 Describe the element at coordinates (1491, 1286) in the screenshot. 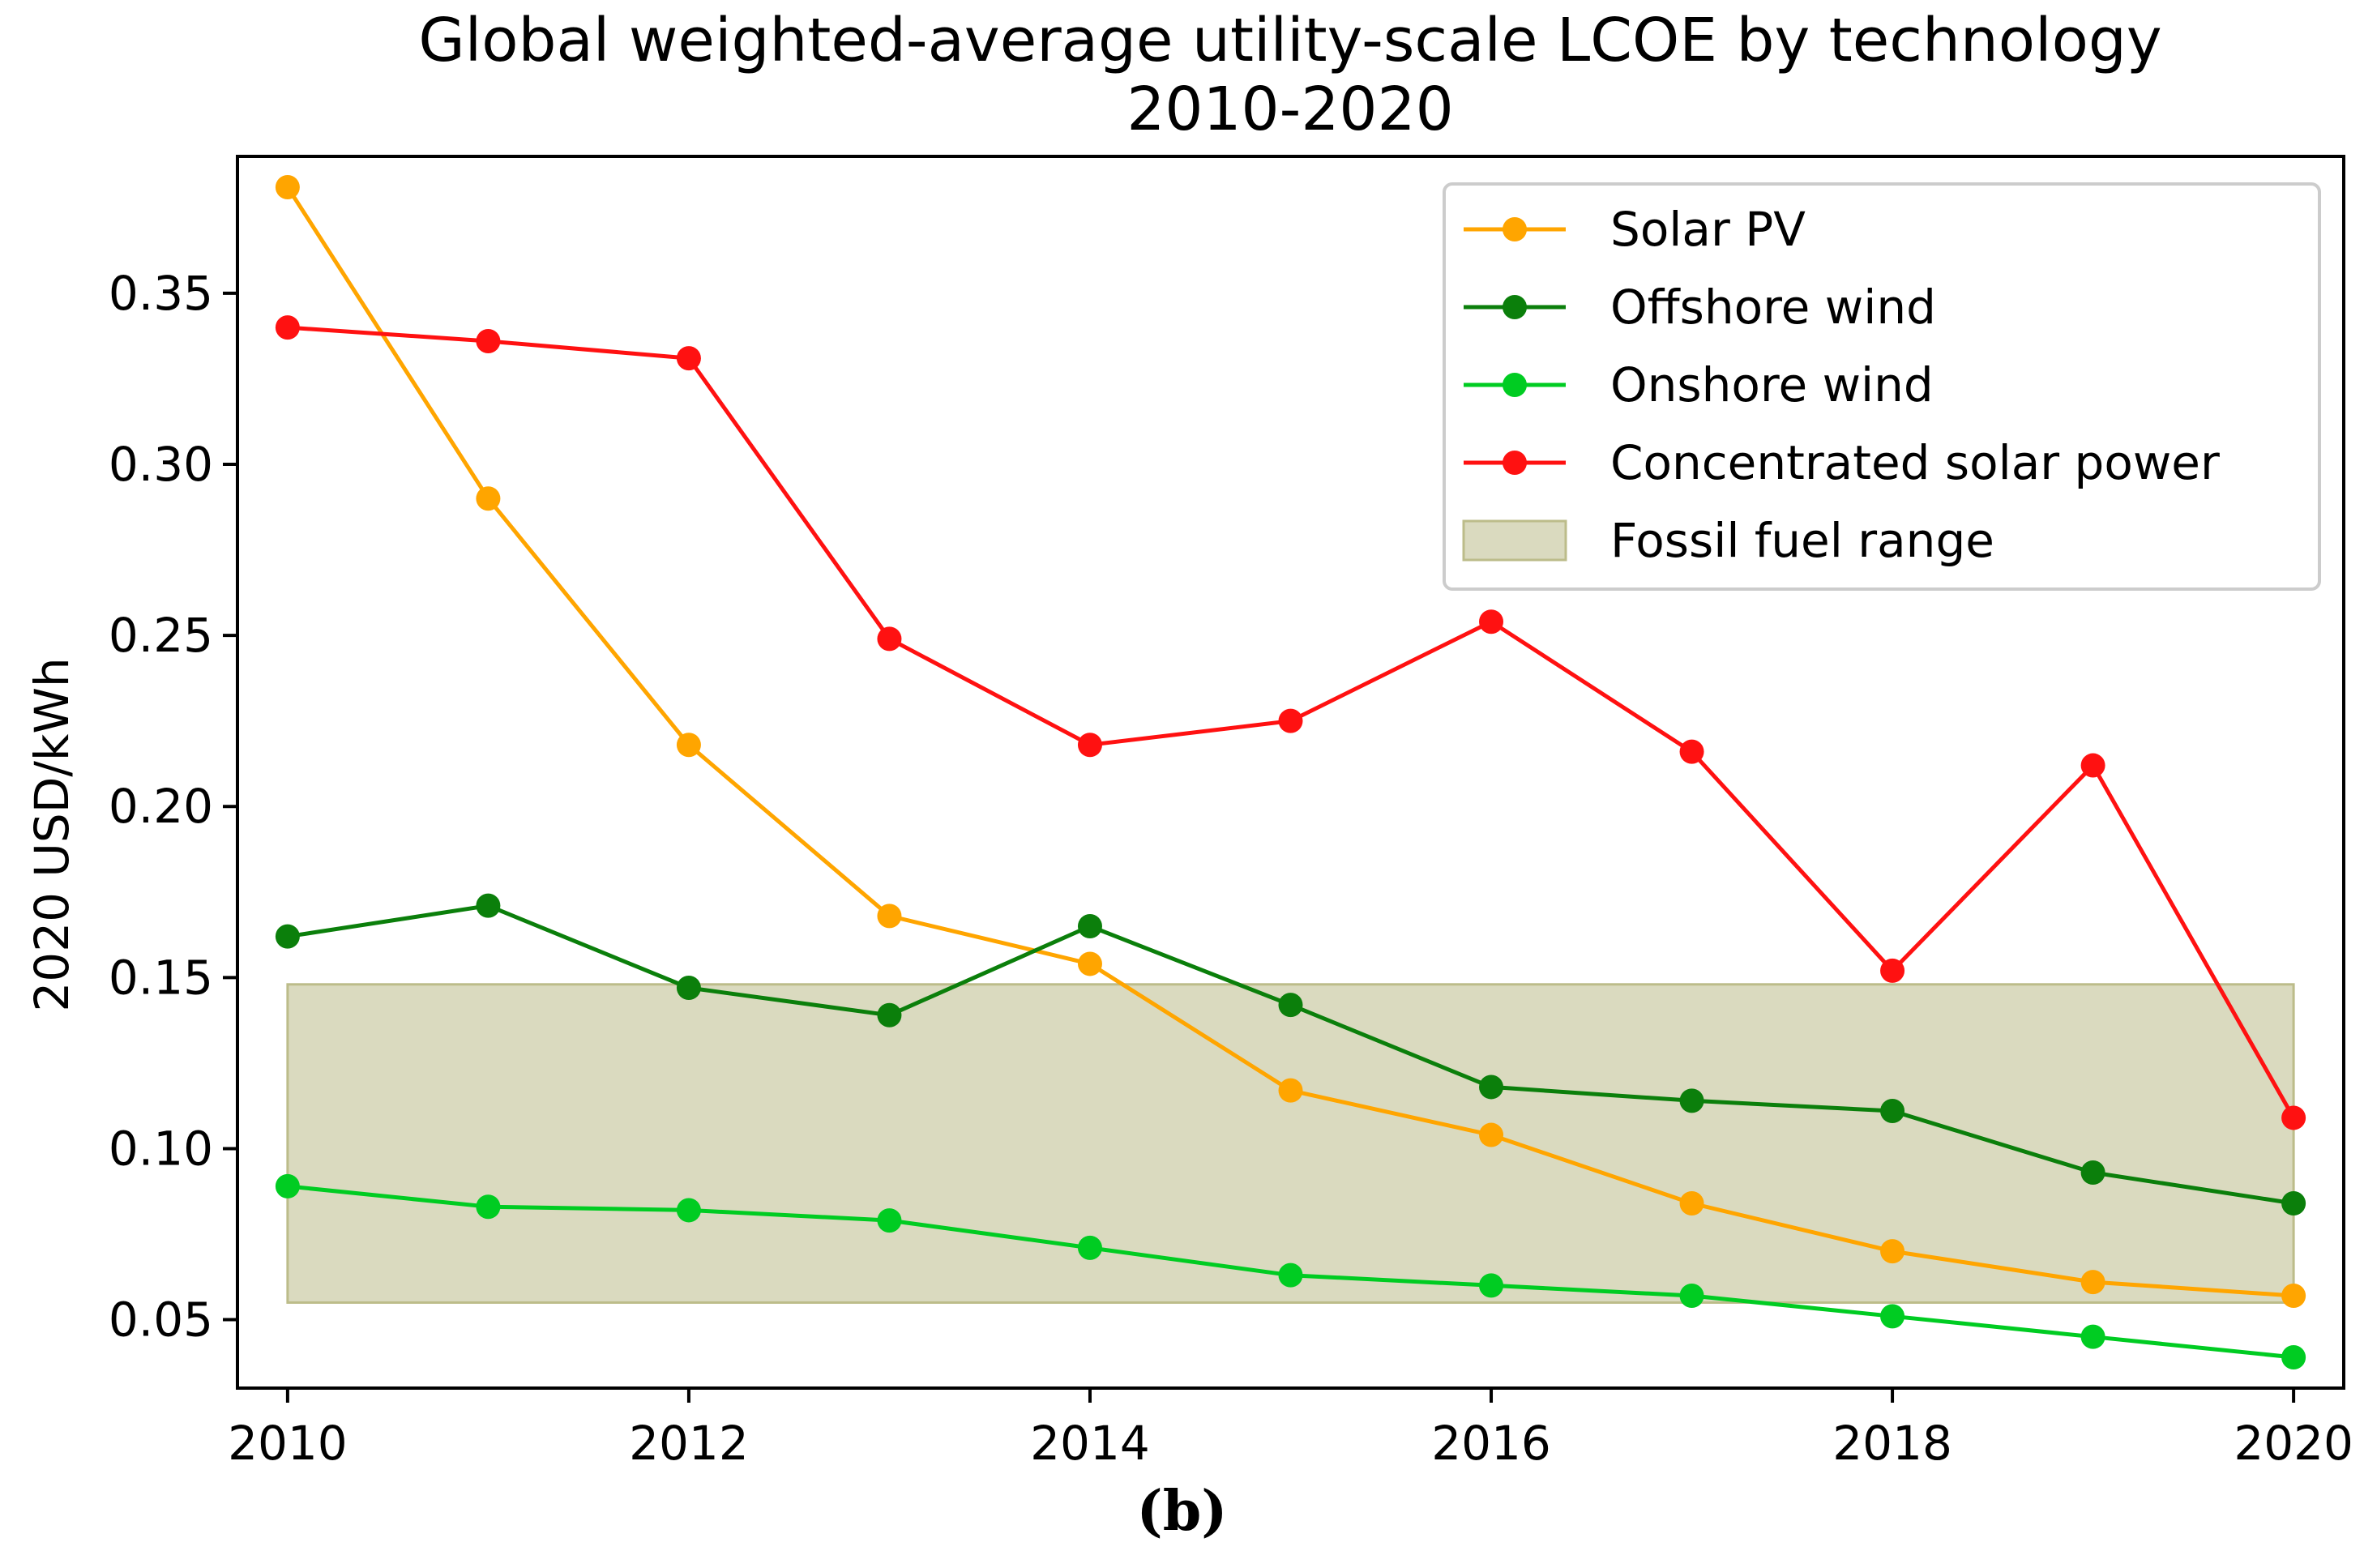

I see `data-point-onshore-wind-2016` at that location.